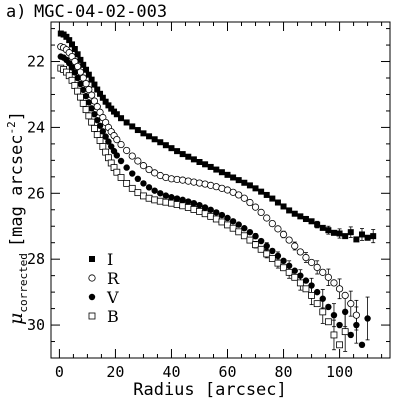  Describe the element at coordinates (11, 127) in the screenshot. I see `y-axis-units-exponent: -2` at that location.